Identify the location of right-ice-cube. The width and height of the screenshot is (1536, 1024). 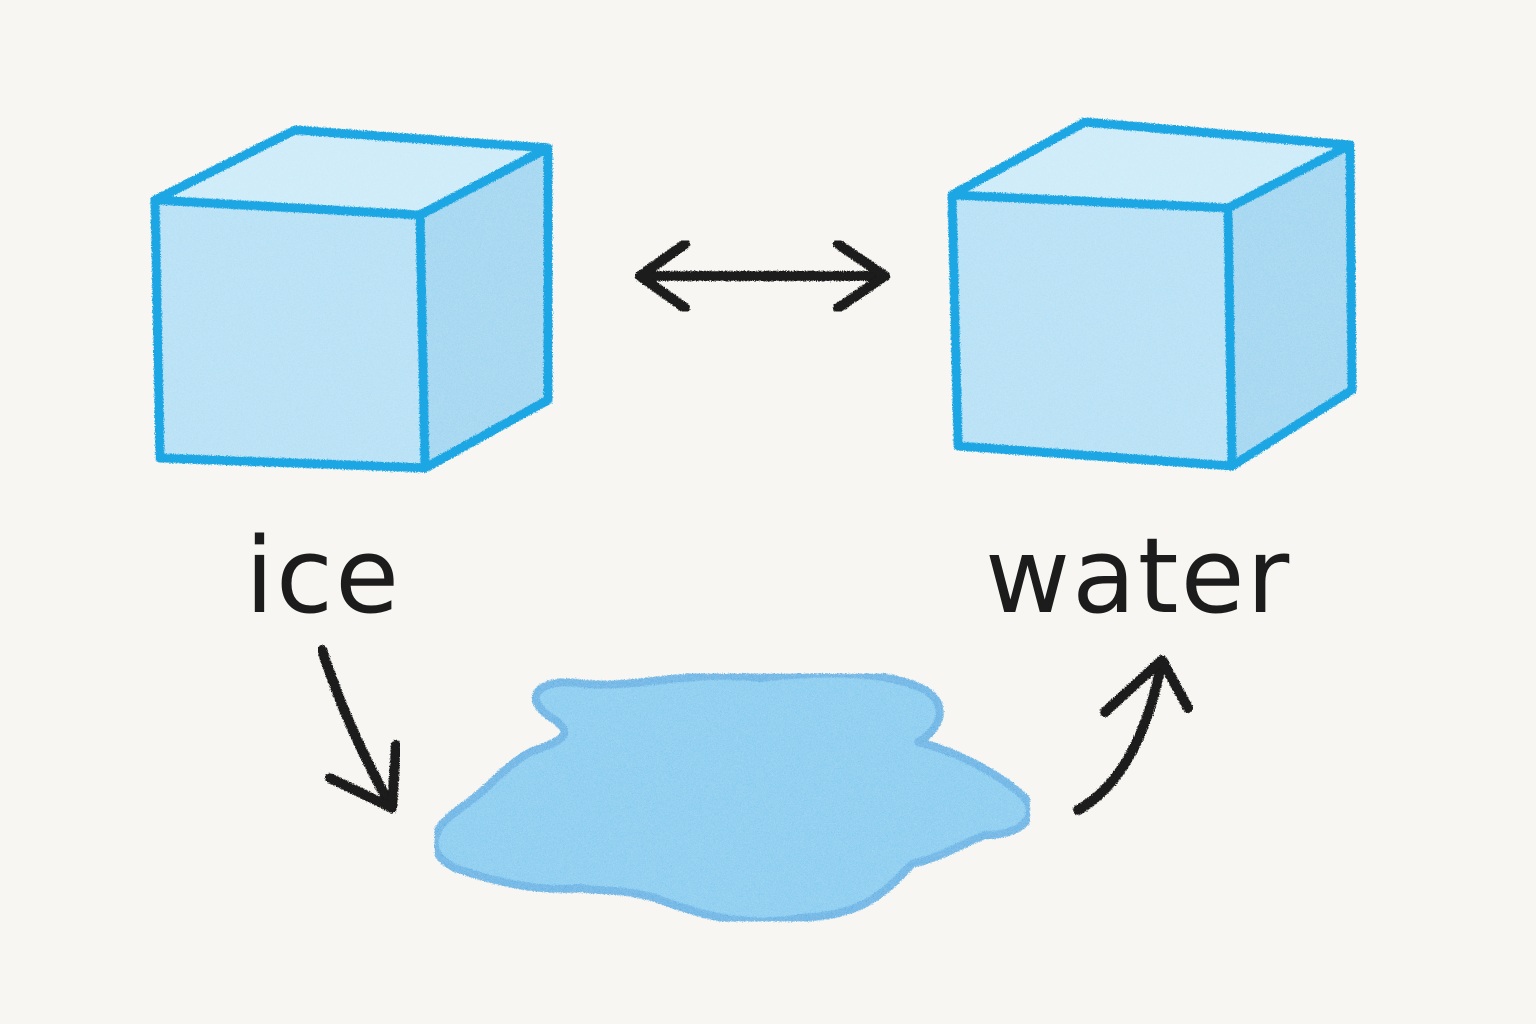
(1152, 294).